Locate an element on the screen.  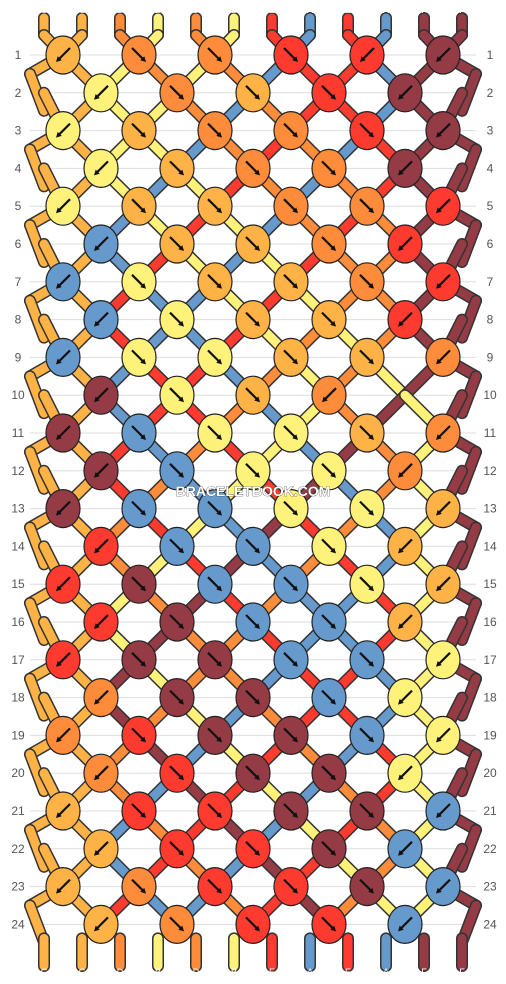
row-number-right: 7 is located at coordinates (490, 282).